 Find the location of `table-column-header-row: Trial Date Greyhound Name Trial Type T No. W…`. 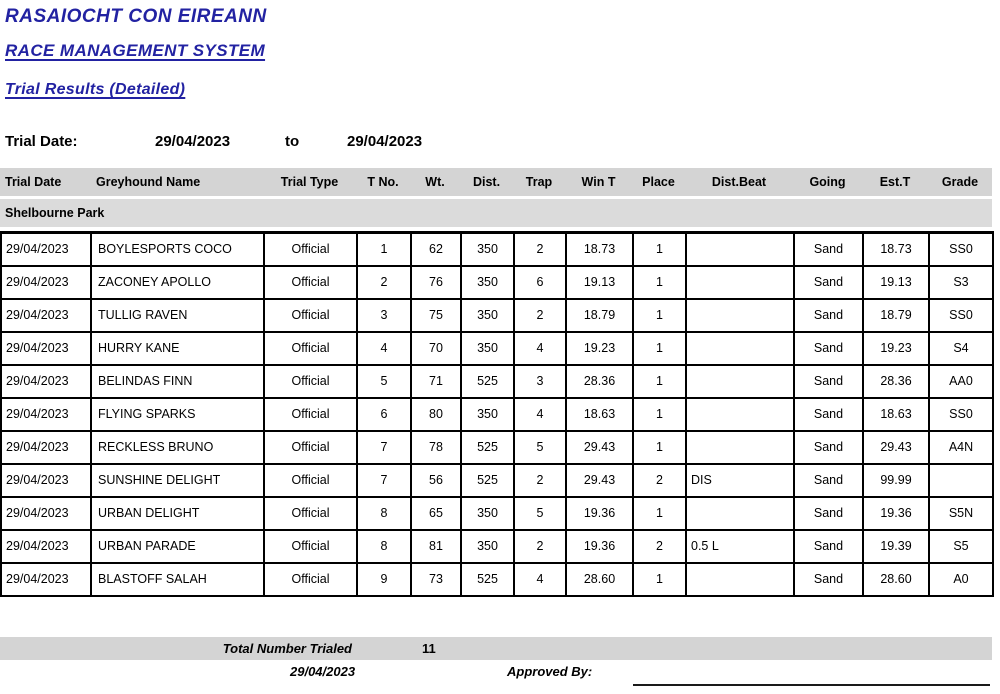

table-column-header-row: Trial Date Greyhound Name Trial Type T No. W… is located at coordinates (496, 182).